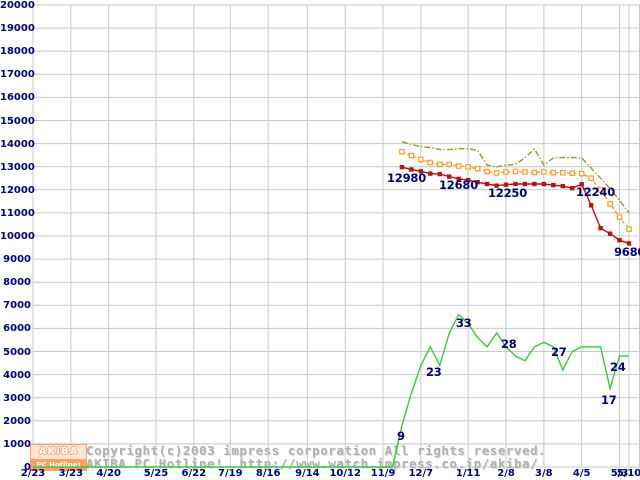  What do you see at coordinates (17, 5) in the screenshot?
I see `y-axis-tick-label: 20000` at bounding box center [17, 5].